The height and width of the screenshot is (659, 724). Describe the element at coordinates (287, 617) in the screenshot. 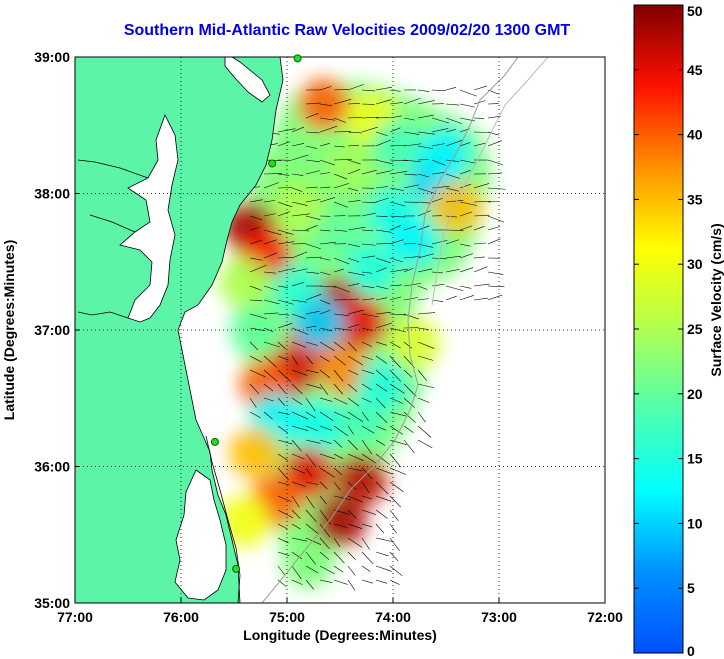

I see `x-tick-label: 75:00` at that location.